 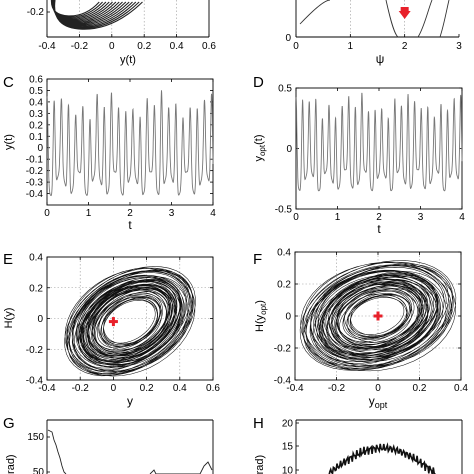 What do you see at coordinates (108, 444) in the screenshot?
I see `panel-g-cropped: G 150 50 (rad)` at bounding box center [108, 444].